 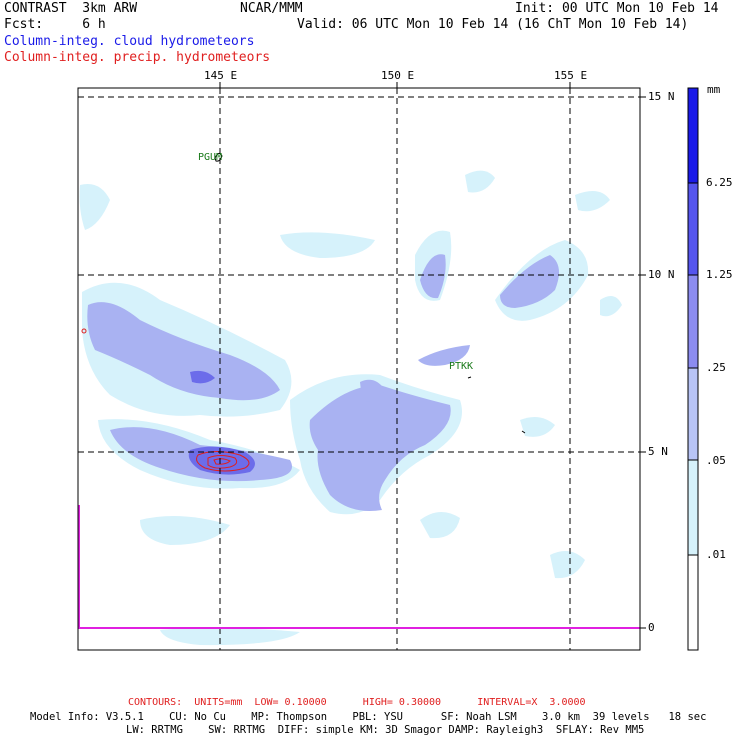 I want to click on precip-contours, so click(x=165, y=400).